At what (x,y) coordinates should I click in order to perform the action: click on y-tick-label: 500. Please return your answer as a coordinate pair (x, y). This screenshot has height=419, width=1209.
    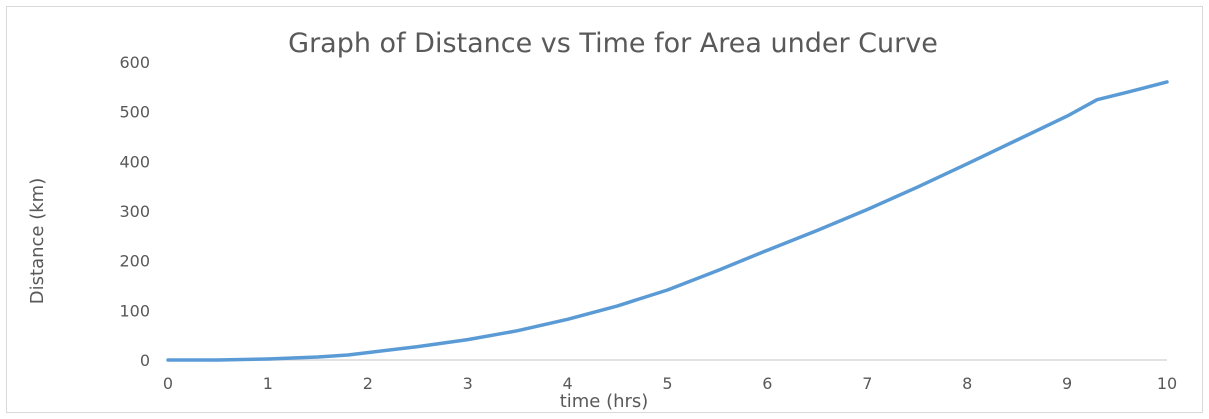
    Looking at the image, I should click on (134, 112).